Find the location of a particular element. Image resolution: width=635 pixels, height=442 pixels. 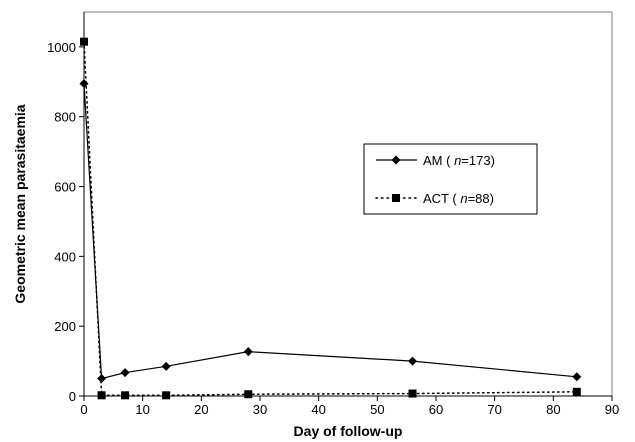

legend-label-suffix: =88) is located at coordinates (481, 198).